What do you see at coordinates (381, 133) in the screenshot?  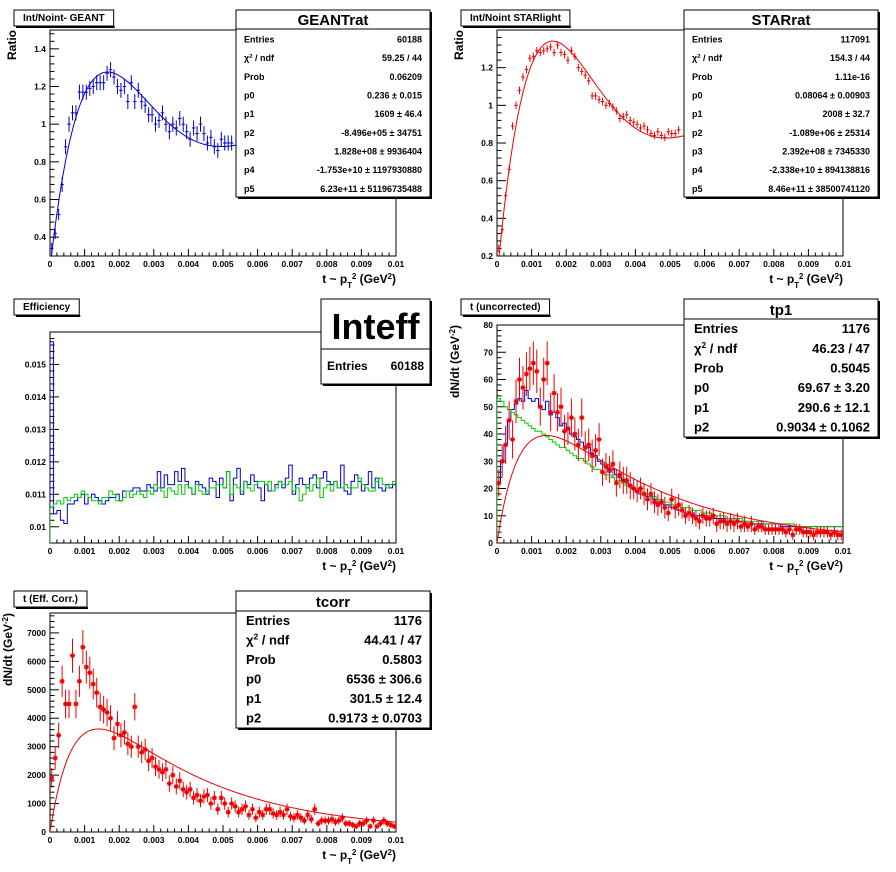 I see `stats-value: -8.496e+05 ± 34751` at bounding box center [381, 133].